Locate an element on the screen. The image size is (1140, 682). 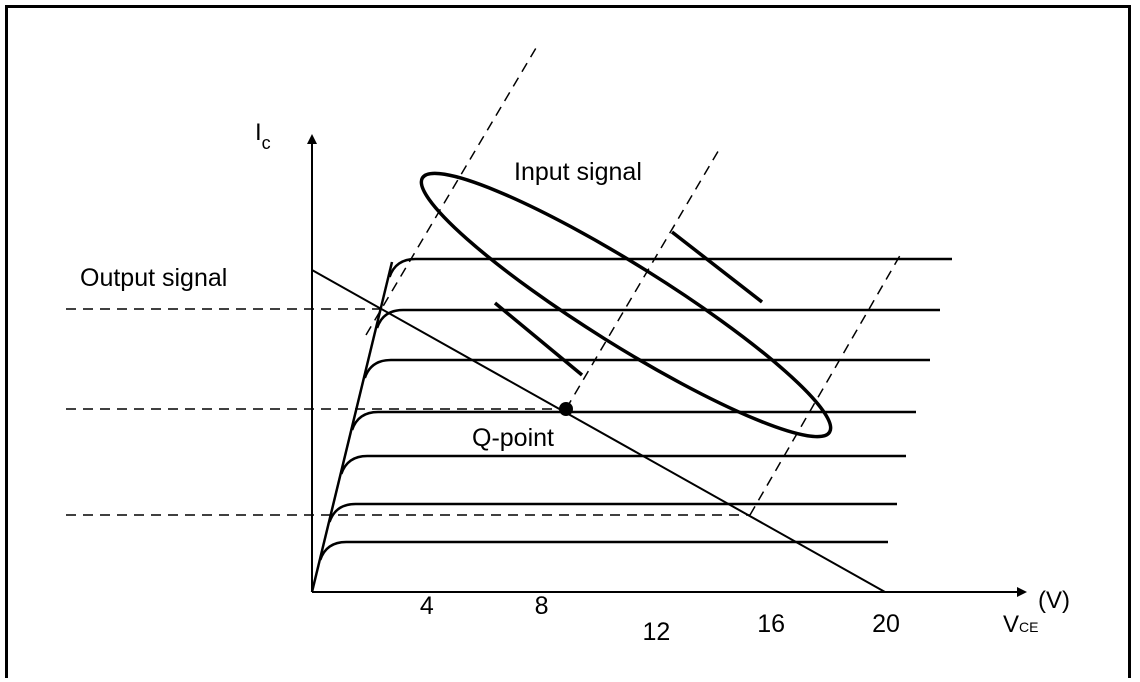
q-point-label: Q-point is located at coordinates (513, 438).